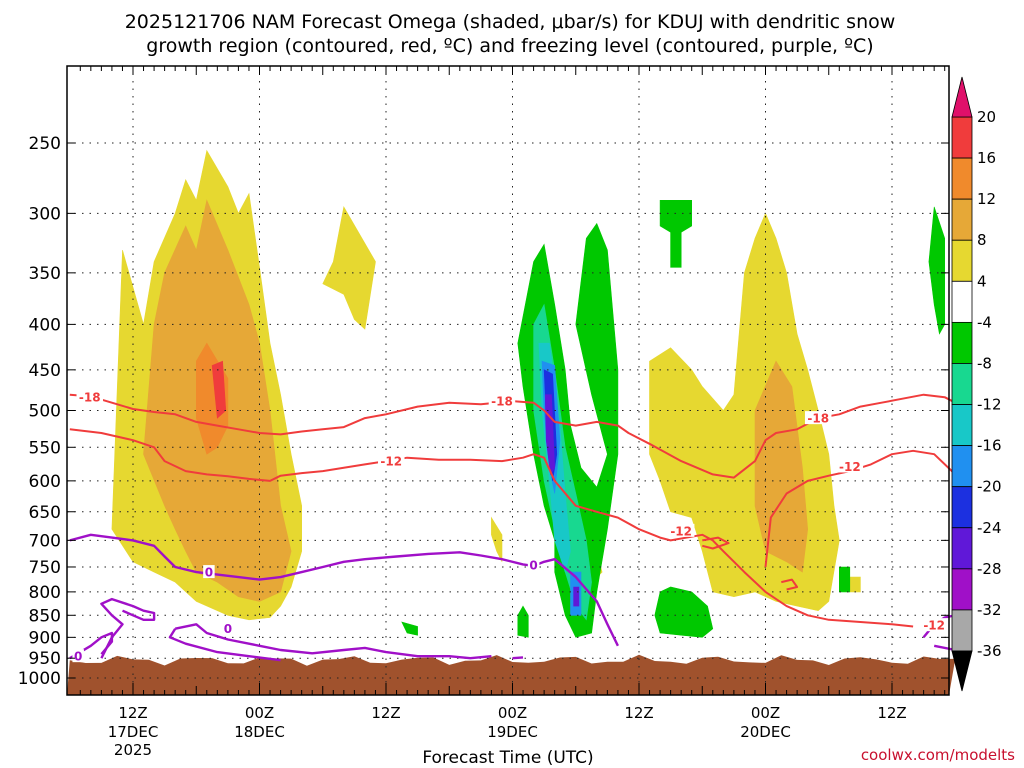 This screenshot has width=1024, height=768. Describe the element at coordinates (986, 158) in the screenshot. I see `colorbar-tick-label: 16` at that location.